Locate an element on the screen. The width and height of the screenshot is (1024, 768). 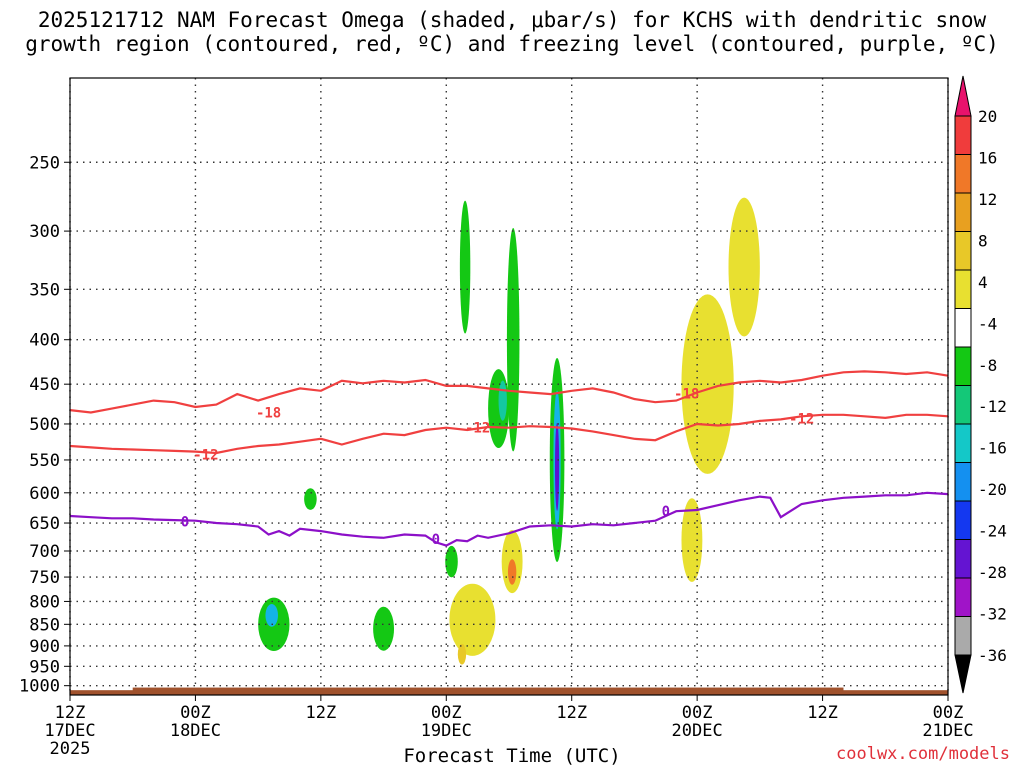
colorbar-tick-2: 12 is located at coordinates (987, 199).